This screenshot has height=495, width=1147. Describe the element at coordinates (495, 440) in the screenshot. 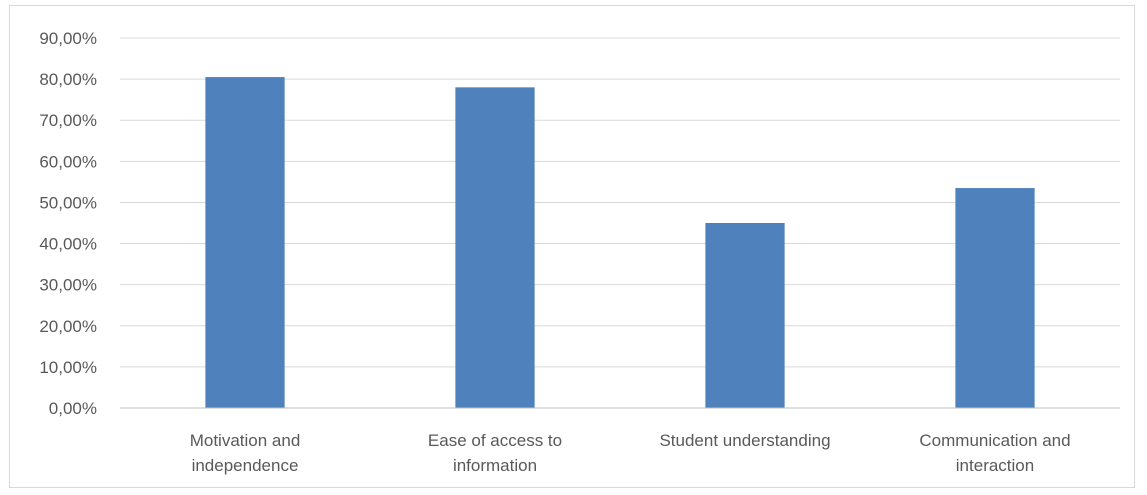

I see `category-label: Ease of access to` at that location.